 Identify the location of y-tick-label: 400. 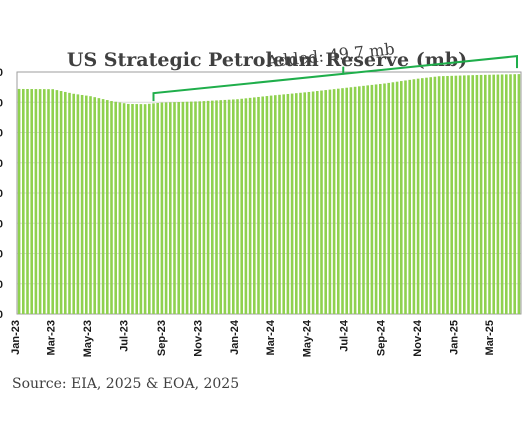
(1, 73).